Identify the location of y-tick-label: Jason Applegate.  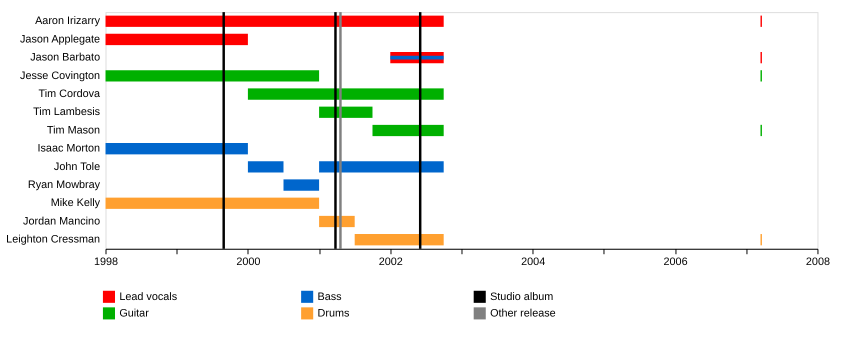
(60, 39).